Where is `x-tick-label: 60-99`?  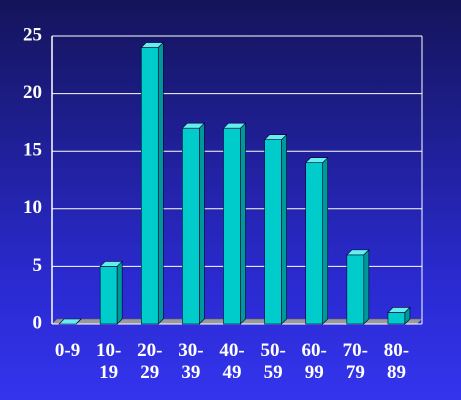 x-tick-label: 60-99 is located at coordinates (314, 361).